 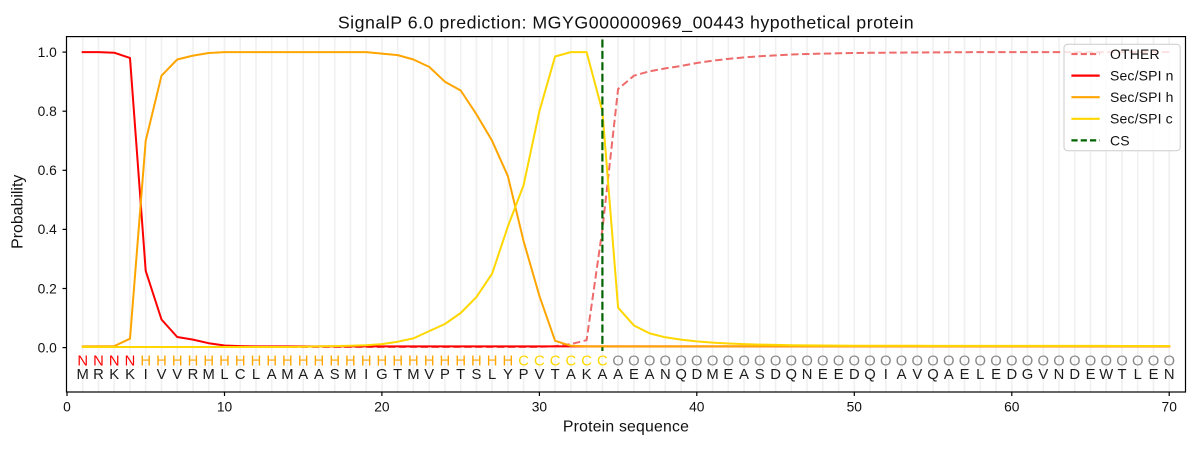 What do you see at coordinates (67, 407) in the screenshot?
I see `svg-text: 0` at bounding box center [67, 407].